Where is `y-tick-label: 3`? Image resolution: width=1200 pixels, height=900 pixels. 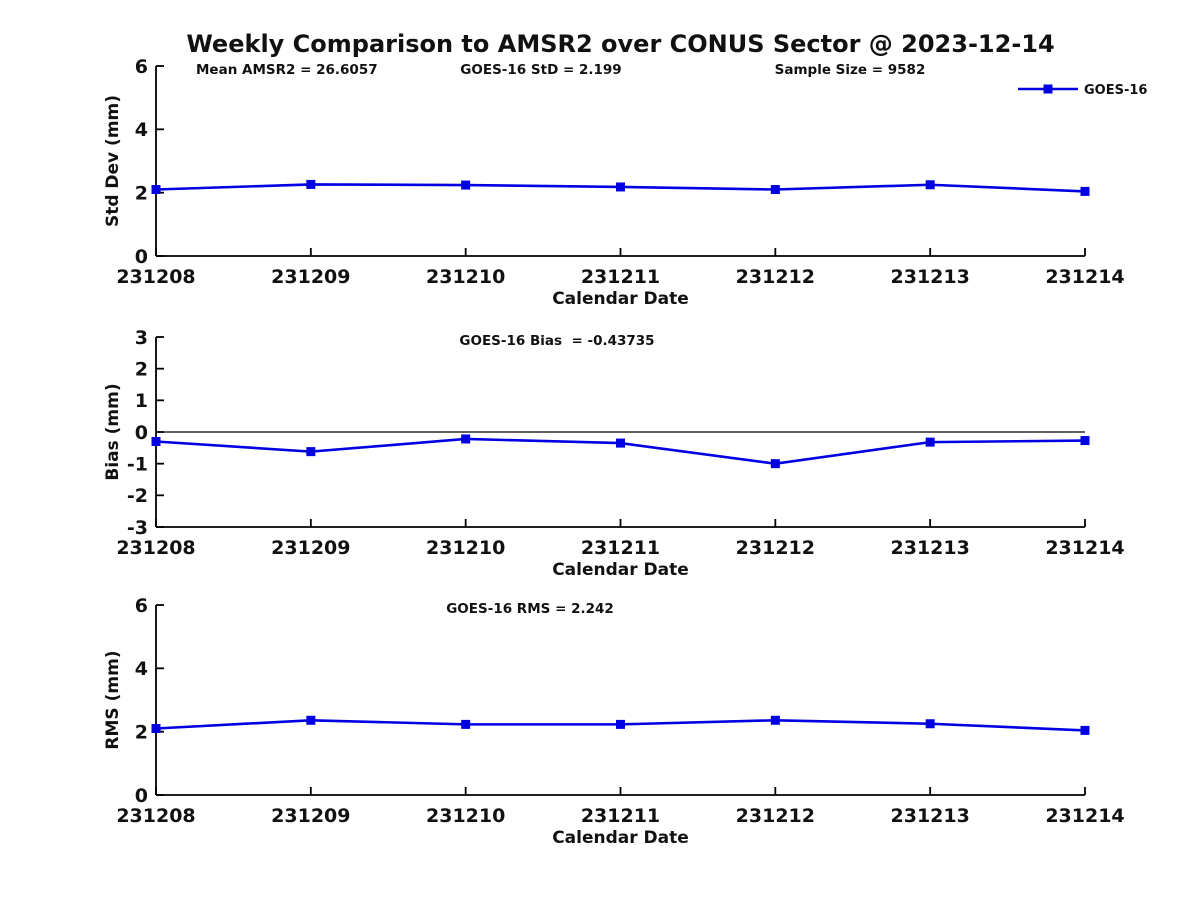 y-tick-label: 3 is located at coordinates (141, 338).